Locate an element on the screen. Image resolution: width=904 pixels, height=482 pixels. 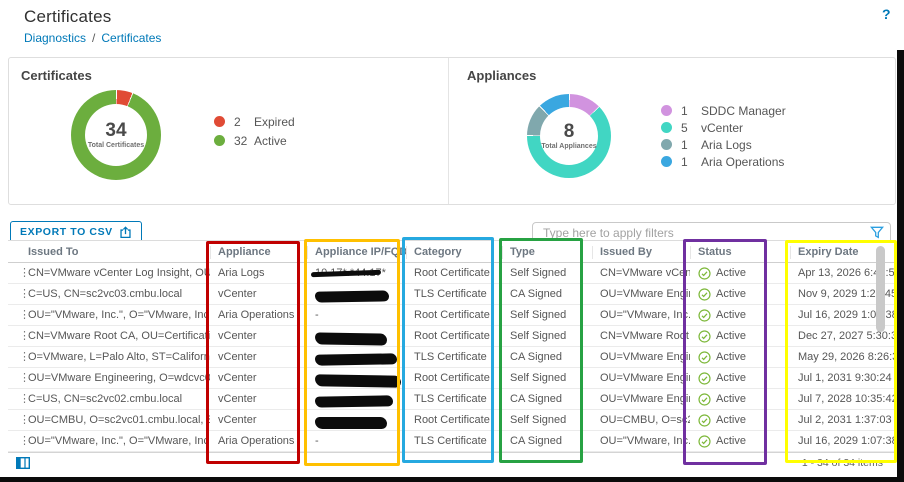
column-header-appliance: Appliance is located at coordinates (258, 251).